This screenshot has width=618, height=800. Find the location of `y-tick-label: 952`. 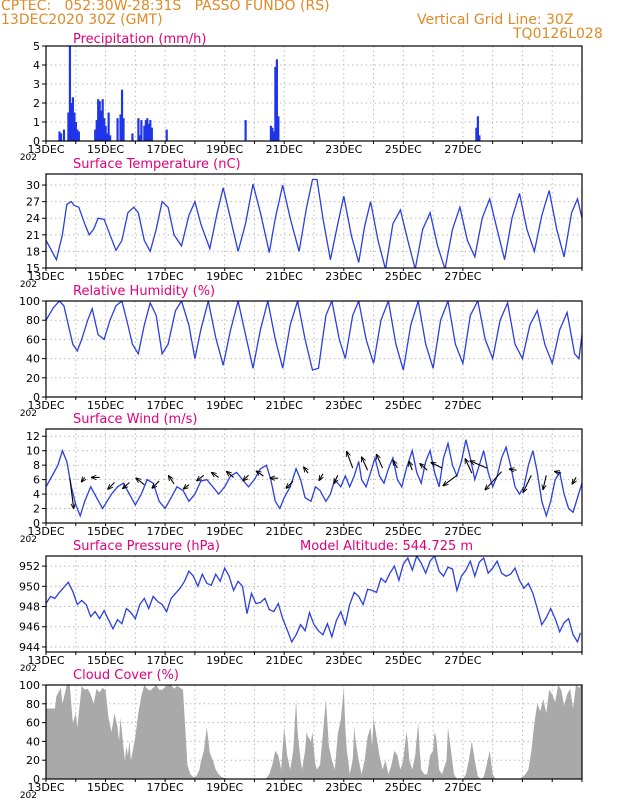

y-tick-label: 952 is located at coordinates (29, 566).